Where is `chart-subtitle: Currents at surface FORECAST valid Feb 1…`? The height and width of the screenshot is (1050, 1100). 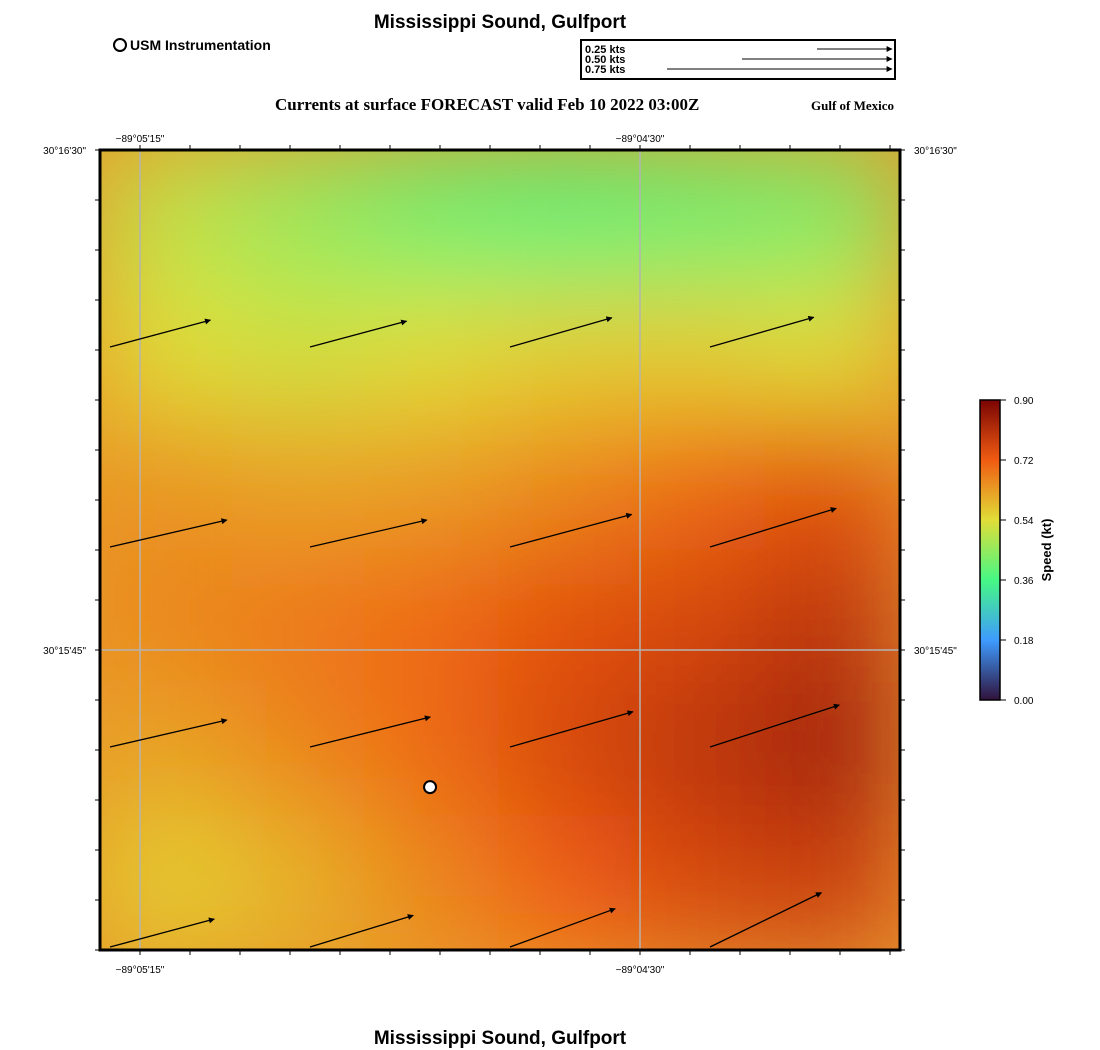 chart-subtitle: Currents at surface FORECAST valid Feb 1… is located at coordinates (487, 104).